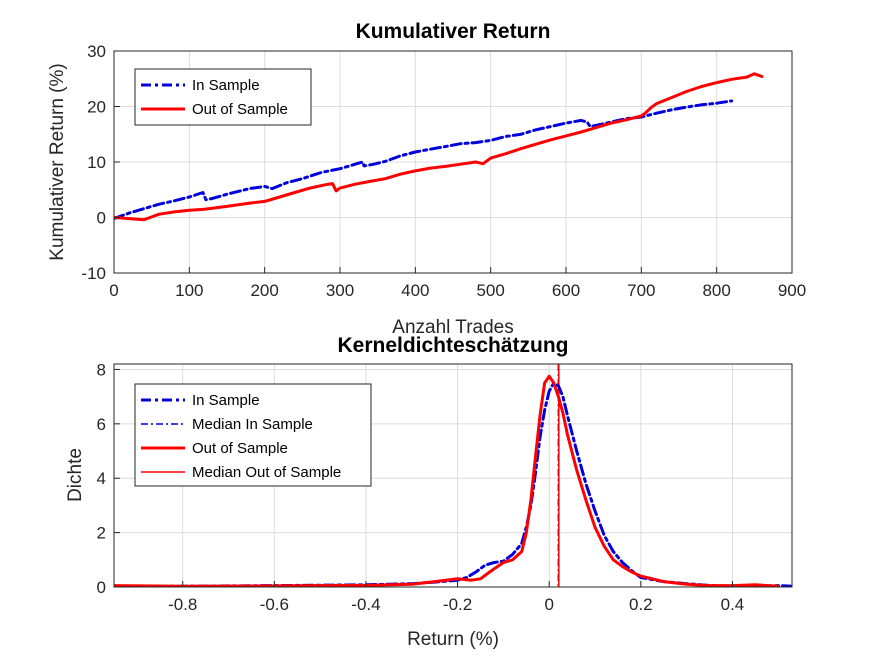 This screenshot has height=656, width=875. Describe the element at coordinates (452, 327) in the screenshot. I see `x-axis-label: Anzahl Trades` at that location.